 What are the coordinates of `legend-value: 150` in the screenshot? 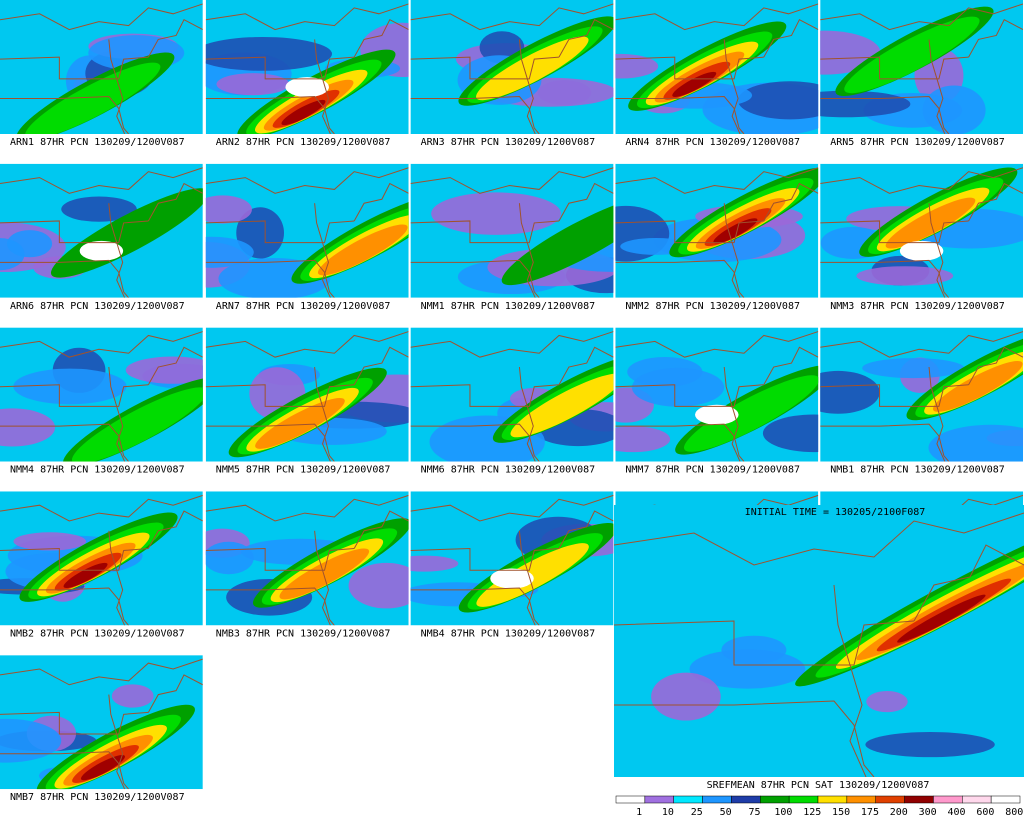 It's located at (841, 812).